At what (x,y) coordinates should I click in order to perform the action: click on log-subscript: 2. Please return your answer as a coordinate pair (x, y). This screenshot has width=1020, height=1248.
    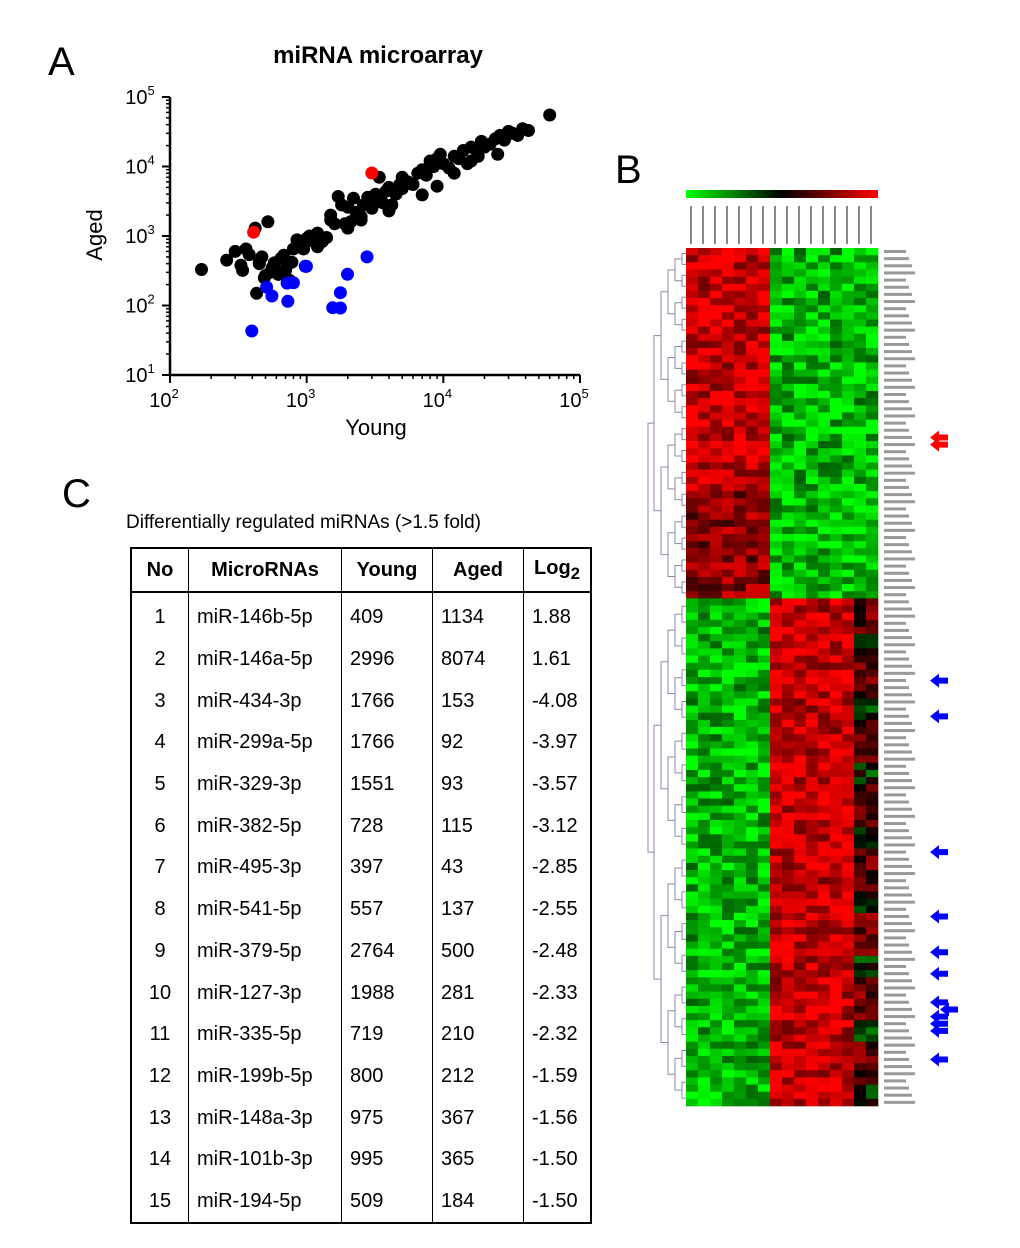
    Looking at the image, I should click on (575, 573).